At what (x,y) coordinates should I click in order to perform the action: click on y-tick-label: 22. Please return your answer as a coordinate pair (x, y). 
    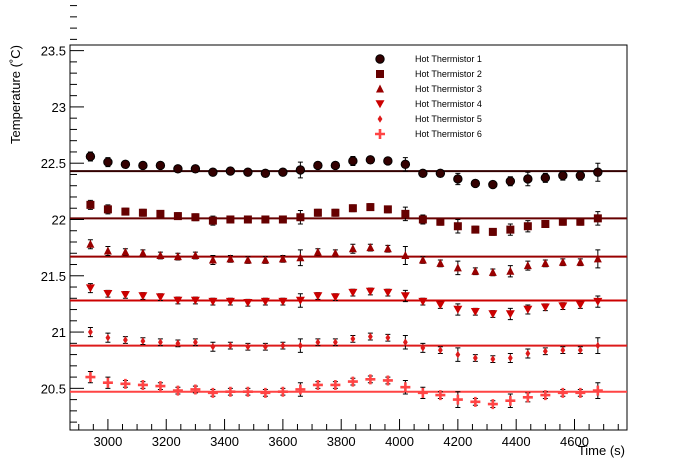
    Looking at the image, I should click on (59, 219).